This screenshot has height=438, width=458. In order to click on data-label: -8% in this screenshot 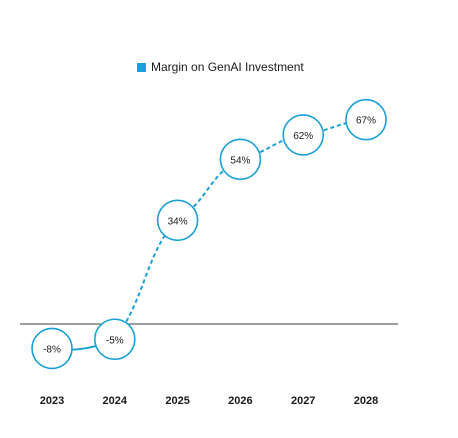, I will do `click(52, 349)`.